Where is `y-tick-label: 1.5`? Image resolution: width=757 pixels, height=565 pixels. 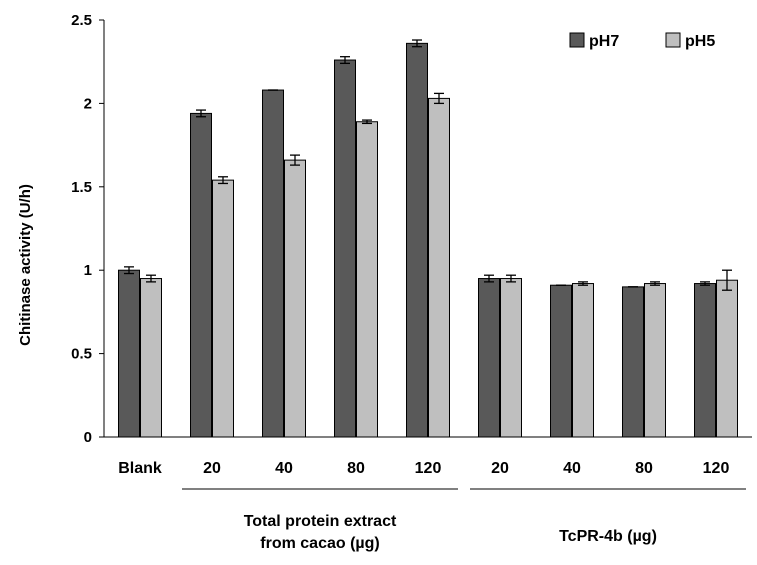
y-tick-label: 1.5 is located at coordinates (81, 187).